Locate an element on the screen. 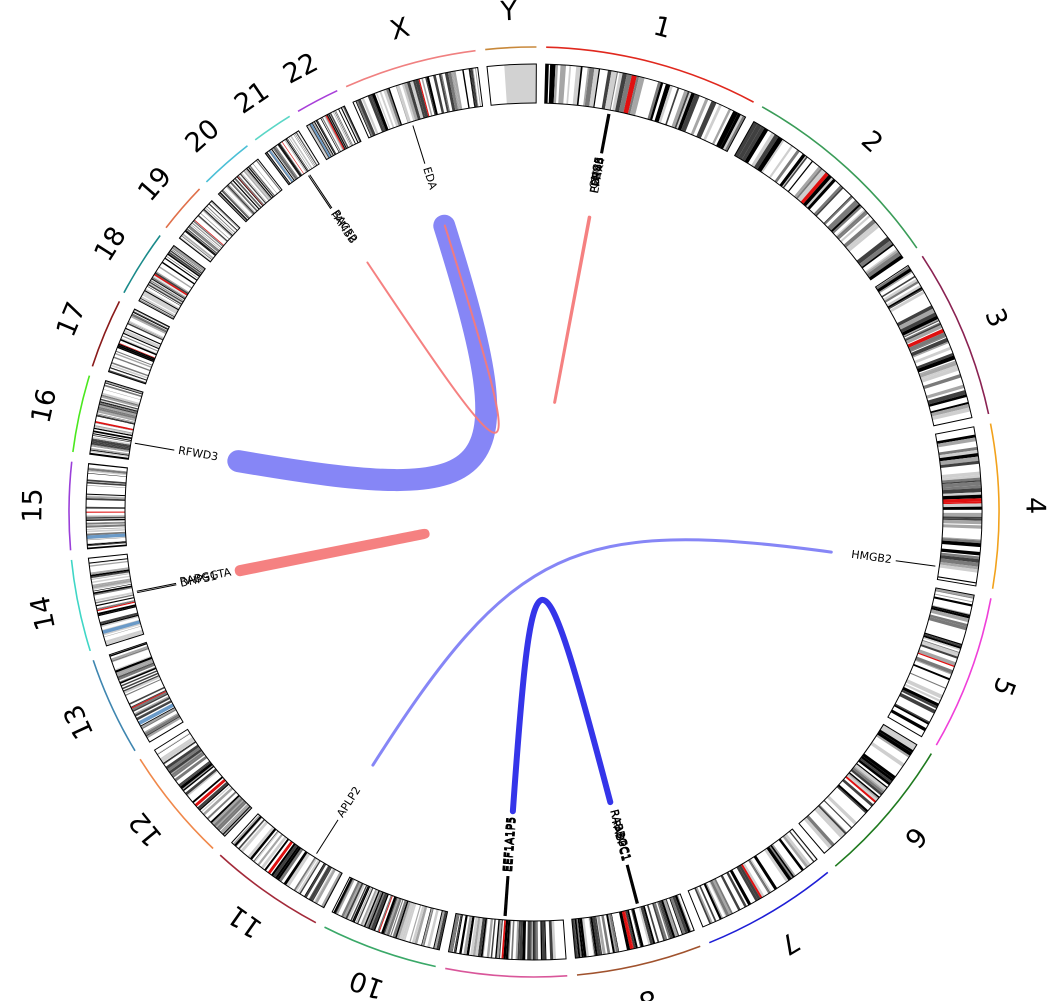 The height and width of the screenshot is (1006, 1052). gene-label-gng5: GNG5 is located at coordinates (598, 151).